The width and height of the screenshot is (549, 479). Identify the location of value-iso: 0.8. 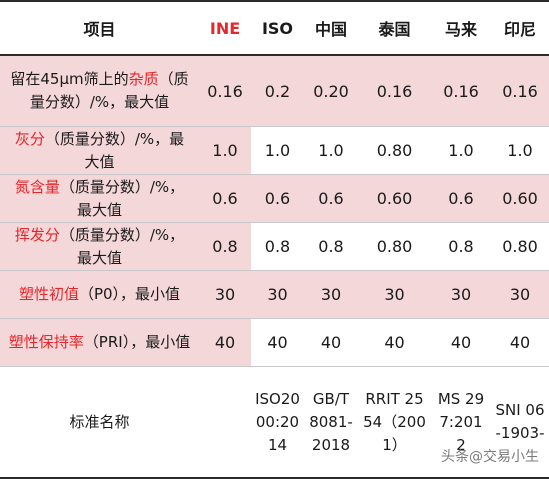
(277, 246).